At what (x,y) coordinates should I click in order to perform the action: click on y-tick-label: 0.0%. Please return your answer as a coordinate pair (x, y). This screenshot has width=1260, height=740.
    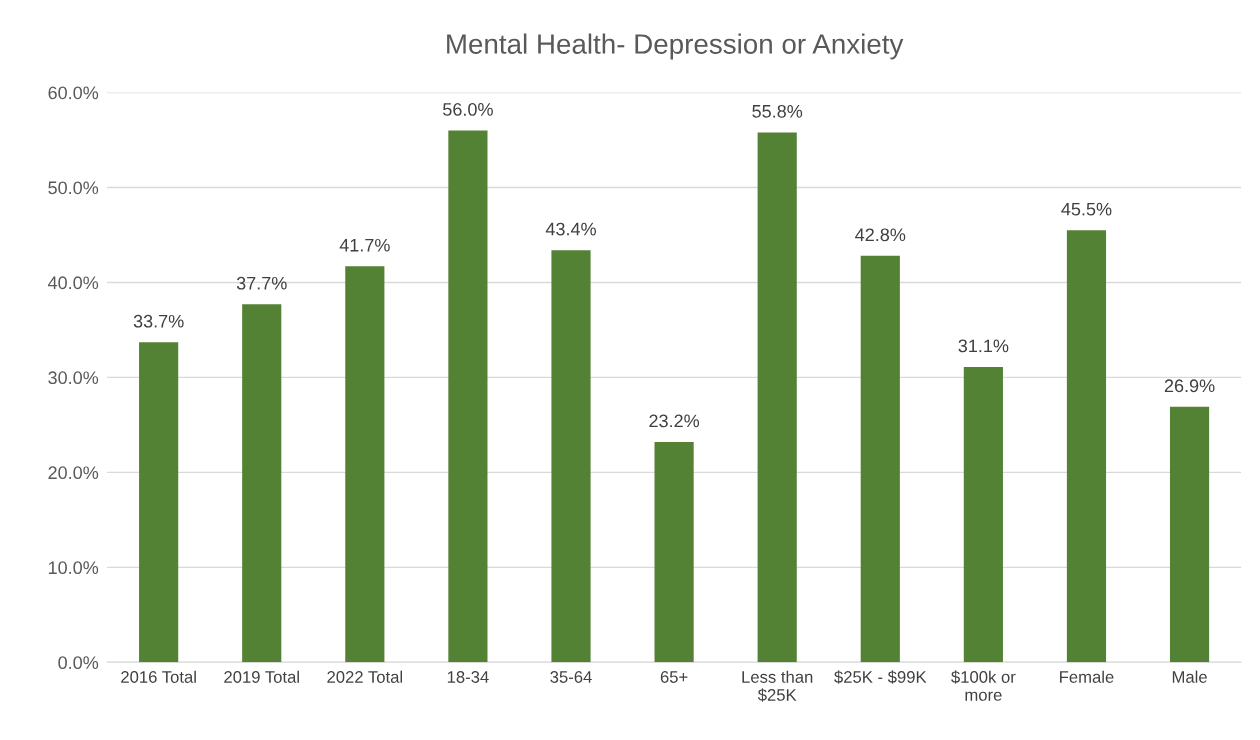
    Looking at the image, I should click on (78, 663).